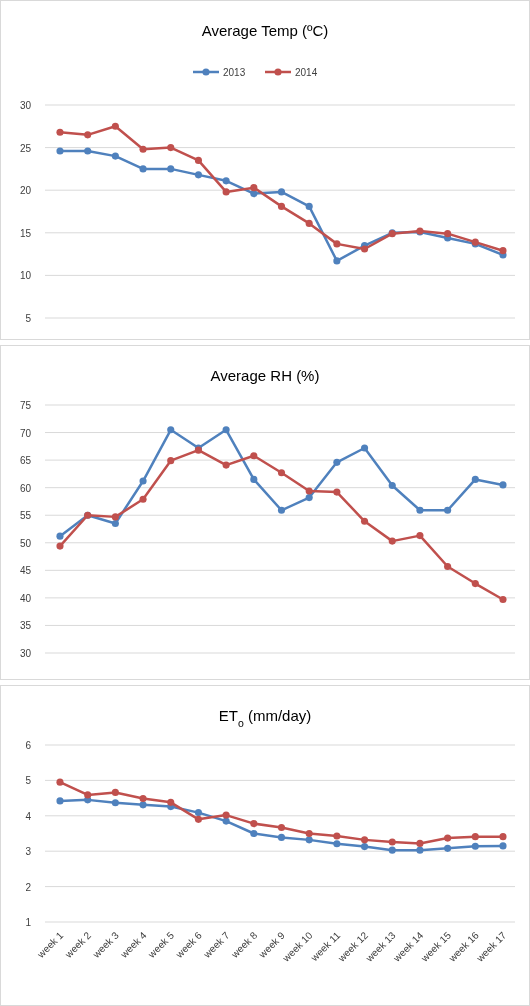 Image resolution: width=530 pixels, height=1006 pixels. Describe the element at coordinates (25, 488) in the screenshot. I see `y-tick-label: 60` at that location.